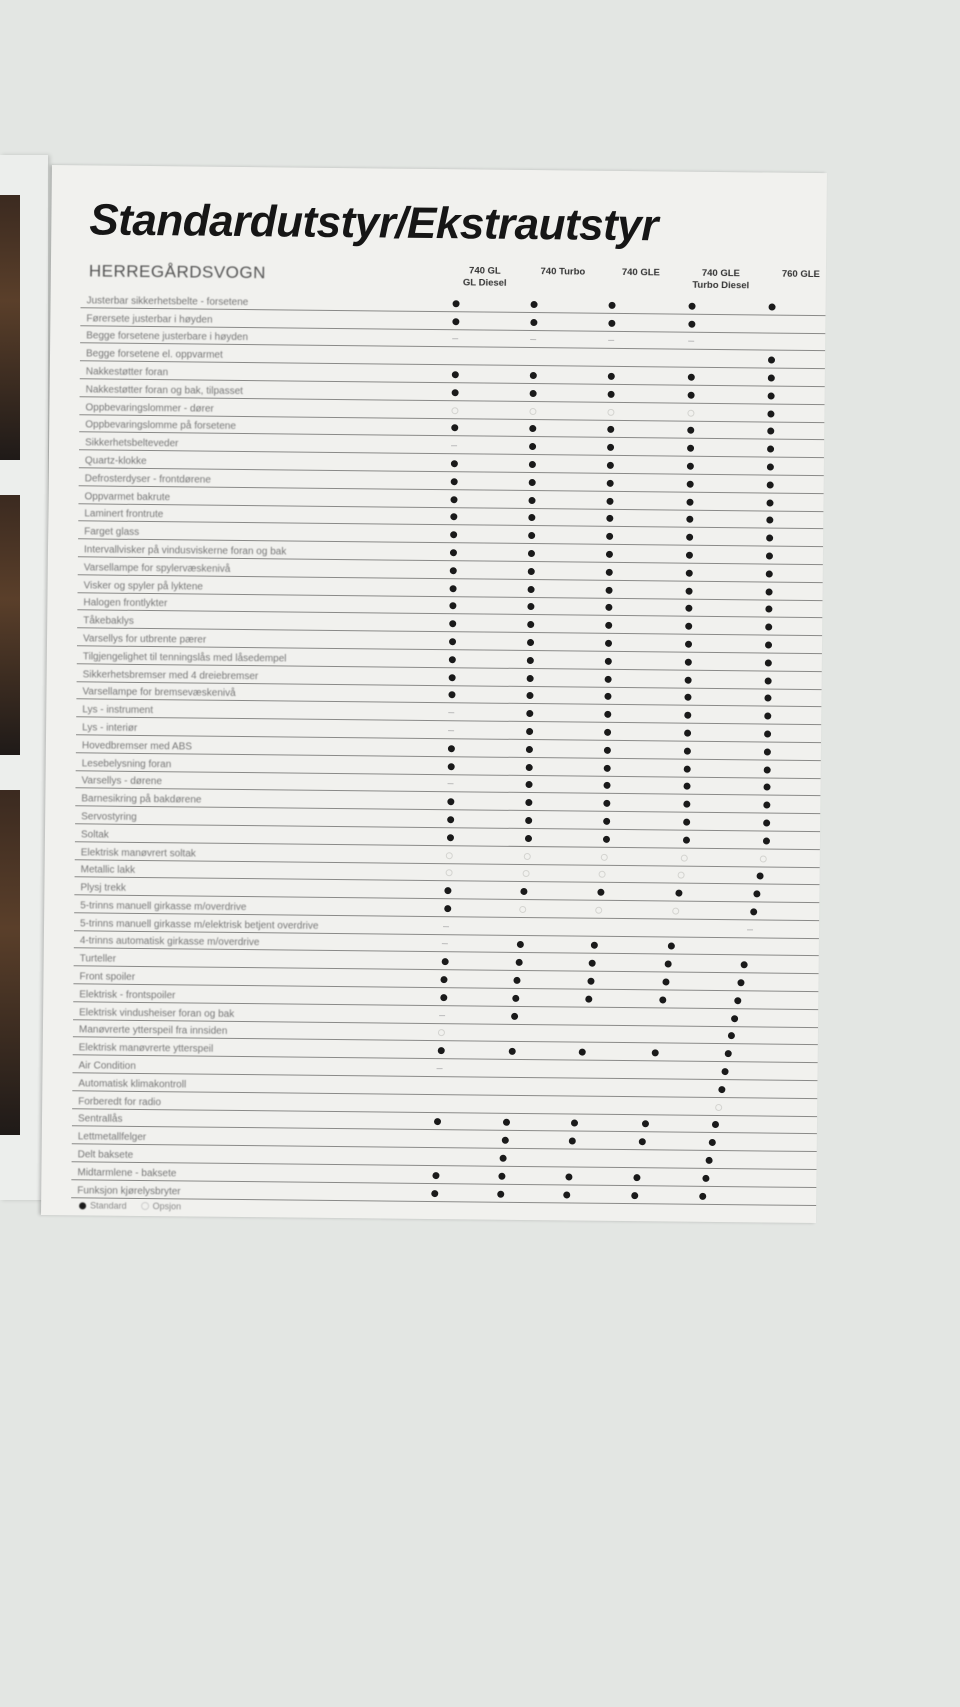  I want to click on section-heading: HERREGÅRDSVOGN, so click(177, 272).